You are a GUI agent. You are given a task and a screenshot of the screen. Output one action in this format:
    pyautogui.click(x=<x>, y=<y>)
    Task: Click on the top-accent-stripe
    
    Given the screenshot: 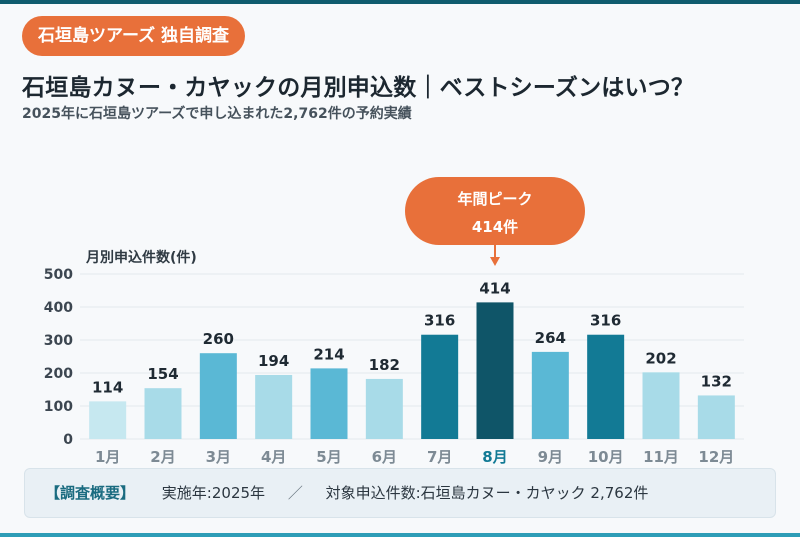 What is the action you would take?
    pyautogui.click(x=400, y=2)
    